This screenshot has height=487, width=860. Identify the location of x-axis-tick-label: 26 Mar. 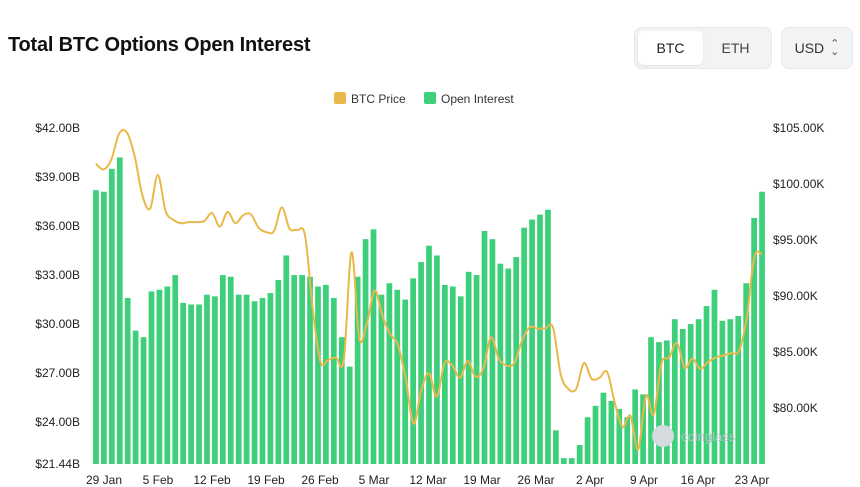
(535, 480).